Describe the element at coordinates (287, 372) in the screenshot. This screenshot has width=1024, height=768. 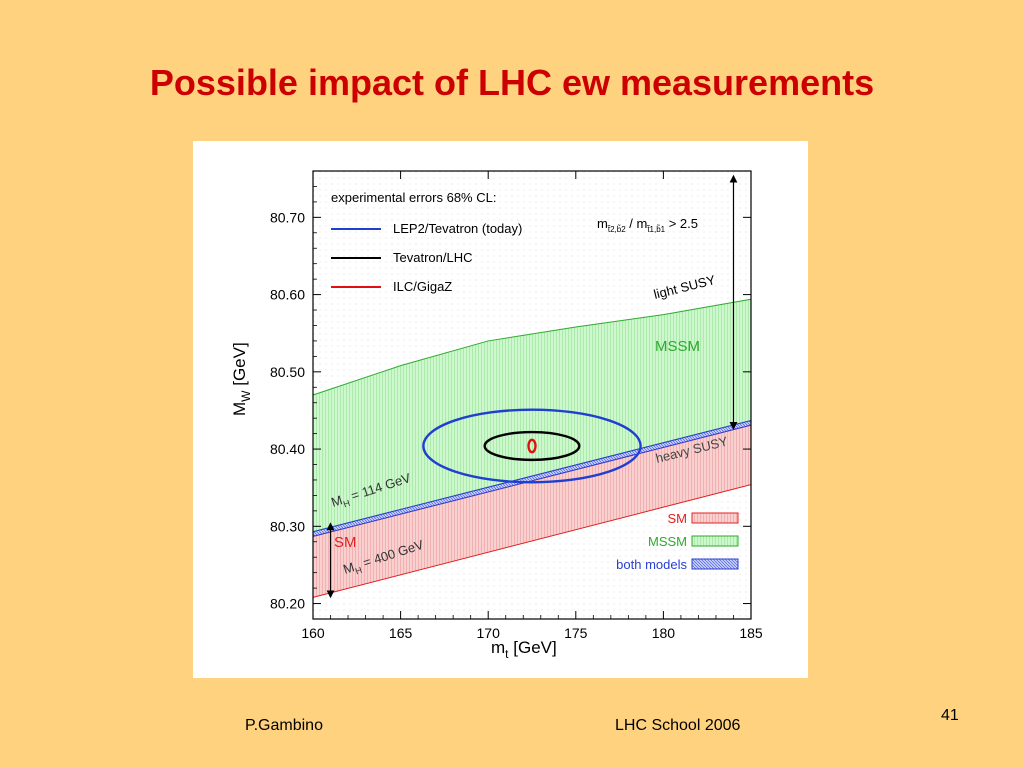
I see `y-tick-label: 80.50` at that location.